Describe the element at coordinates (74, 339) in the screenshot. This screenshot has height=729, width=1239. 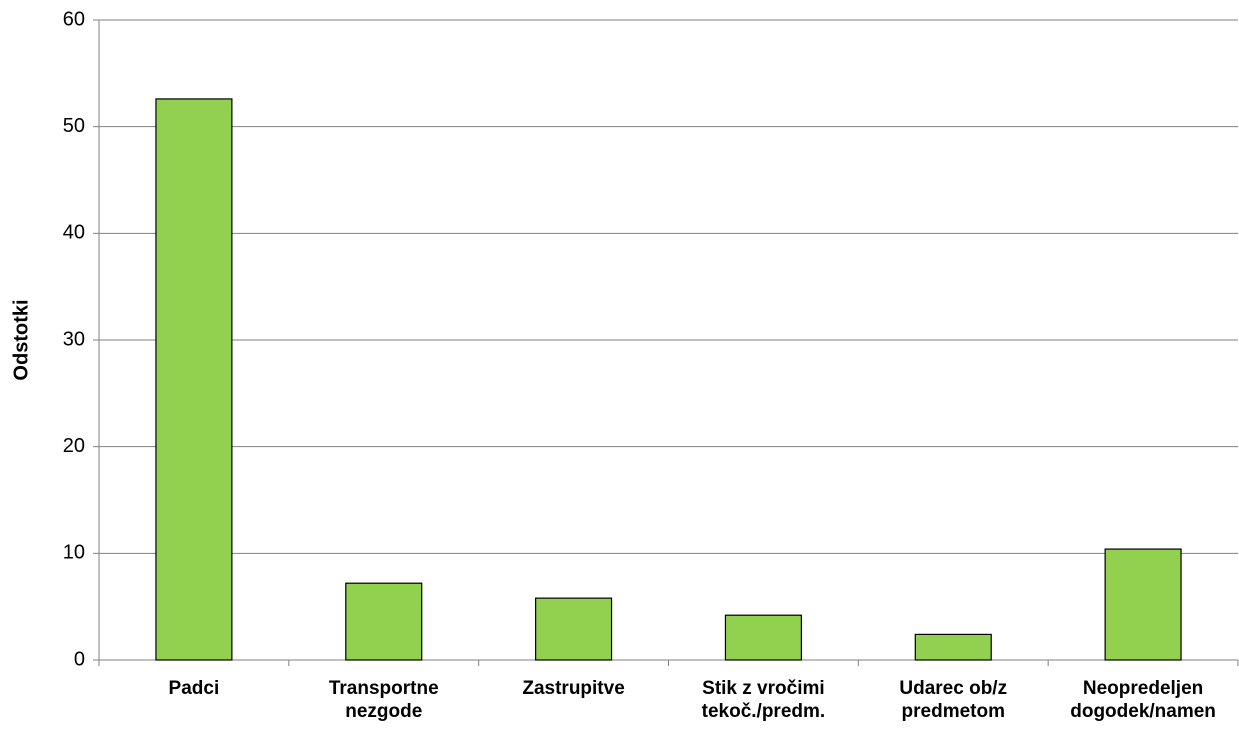
I see `y-tick-label: 30` at that location.